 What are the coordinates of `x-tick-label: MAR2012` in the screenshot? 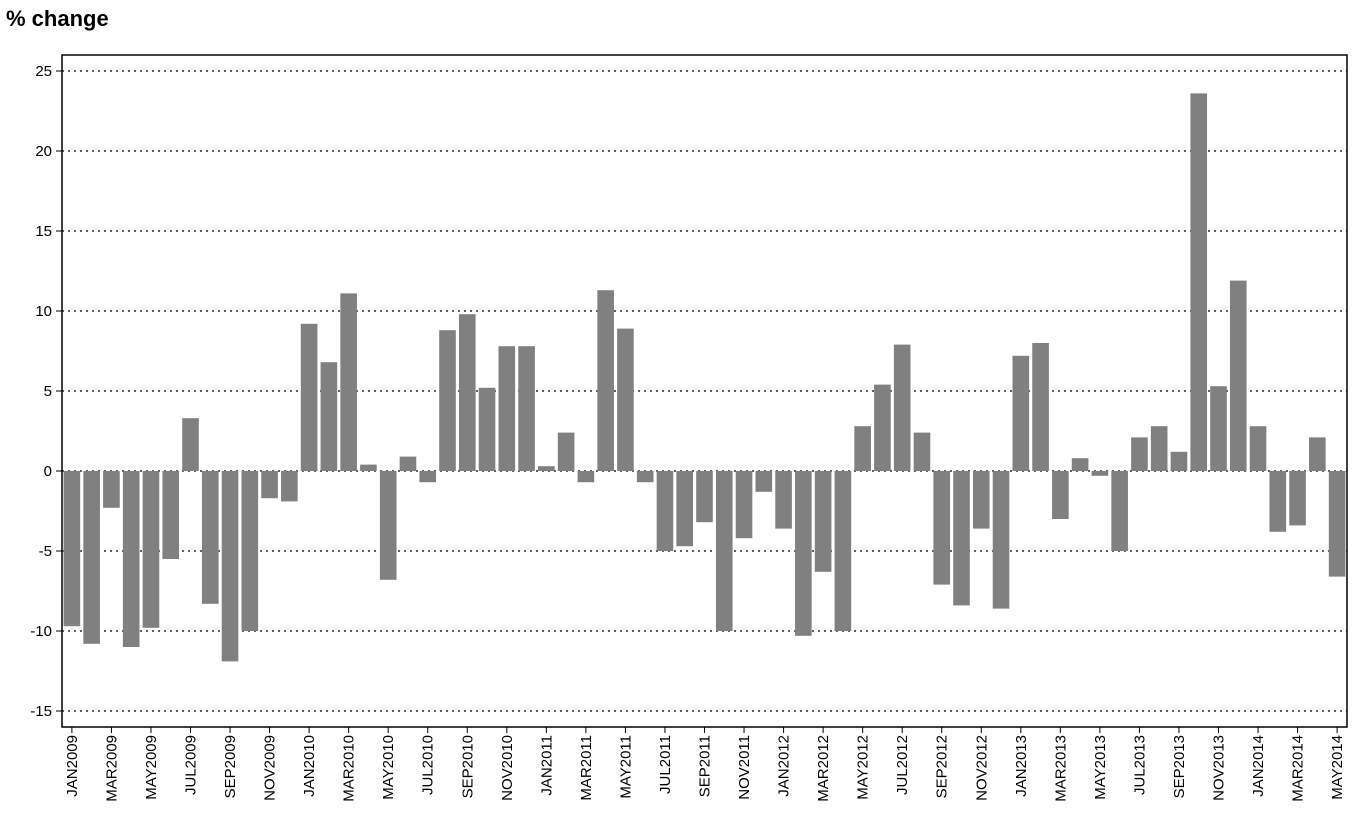 It's located at (823, 768).